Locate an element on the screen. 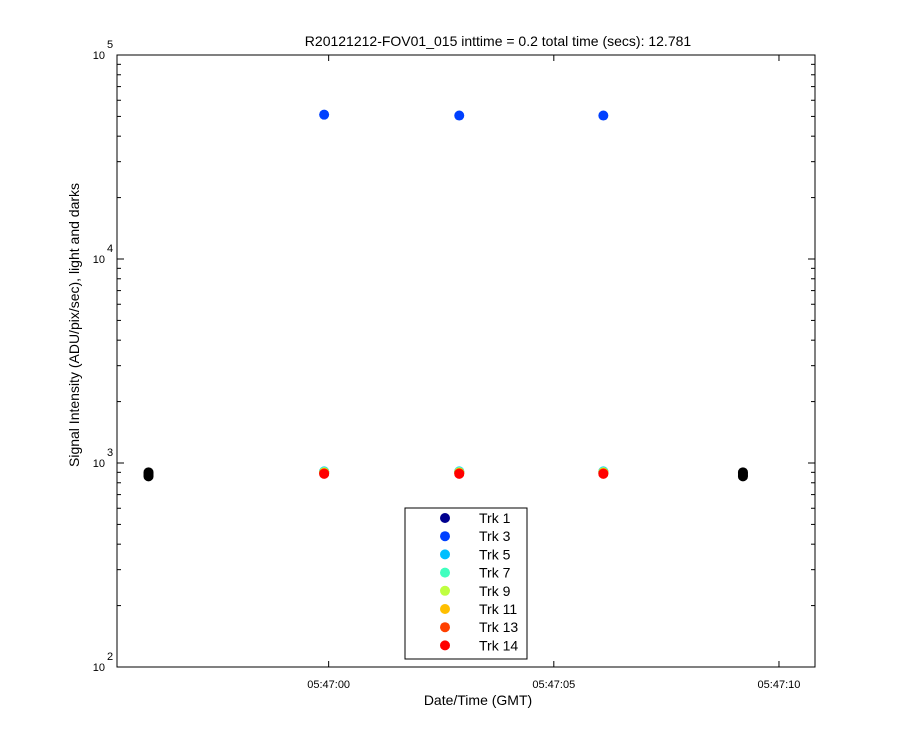  legend-label: Trk 9 is located at coordinates (495, 591).